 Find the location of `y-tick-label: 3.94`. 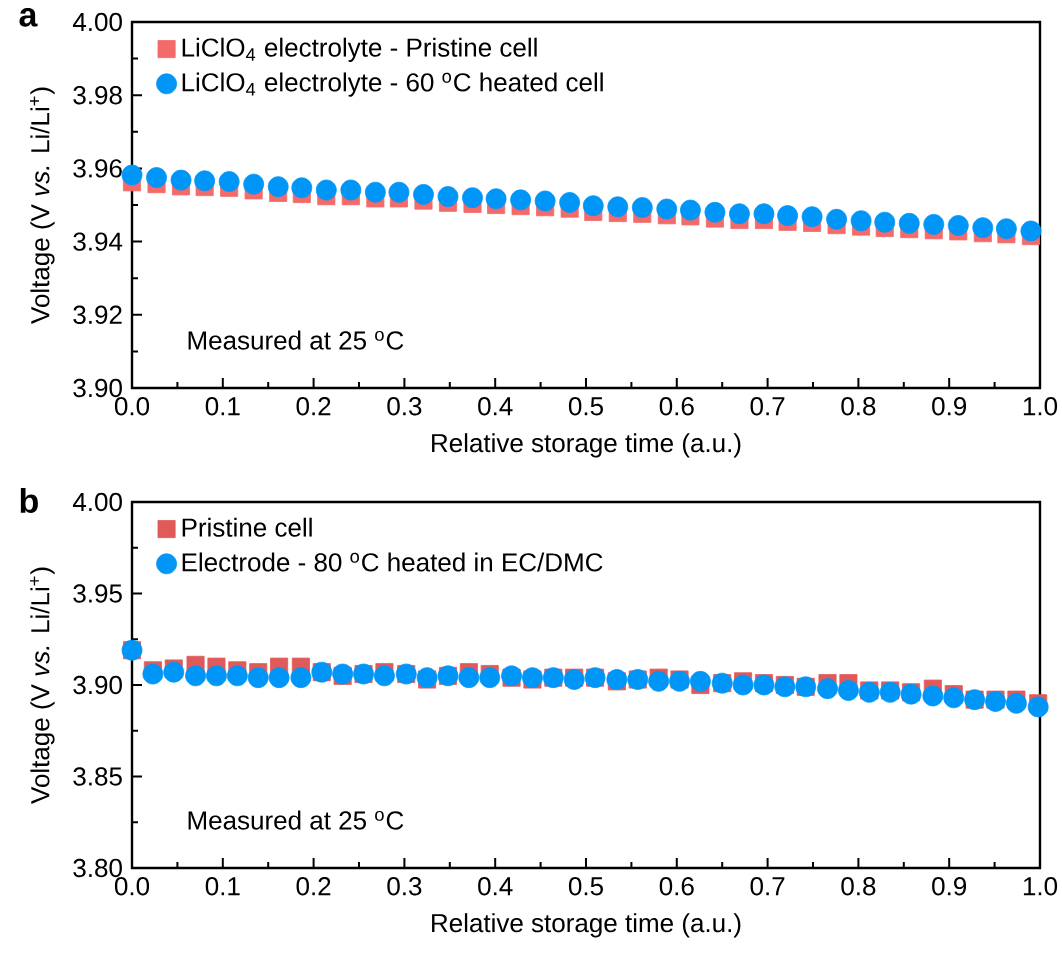

y-tick-label: 3.94 is located at coordinates (98, 241).